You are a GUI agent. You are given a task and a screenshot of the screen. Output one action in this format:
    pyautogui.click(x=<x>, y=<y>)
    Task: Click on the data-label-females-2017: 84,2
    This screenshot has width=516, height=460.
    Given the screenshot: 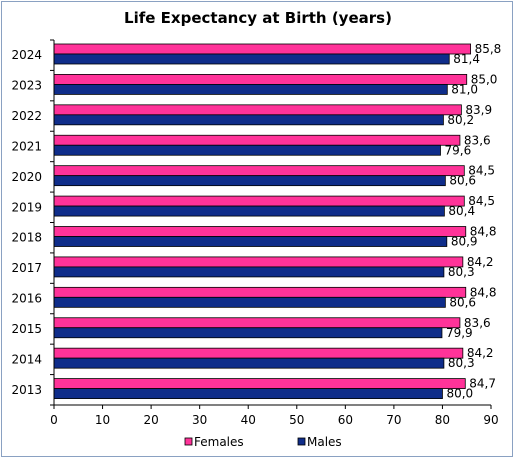 What is the action you would take?
    pyautogui.click(x=480, y=262)
    